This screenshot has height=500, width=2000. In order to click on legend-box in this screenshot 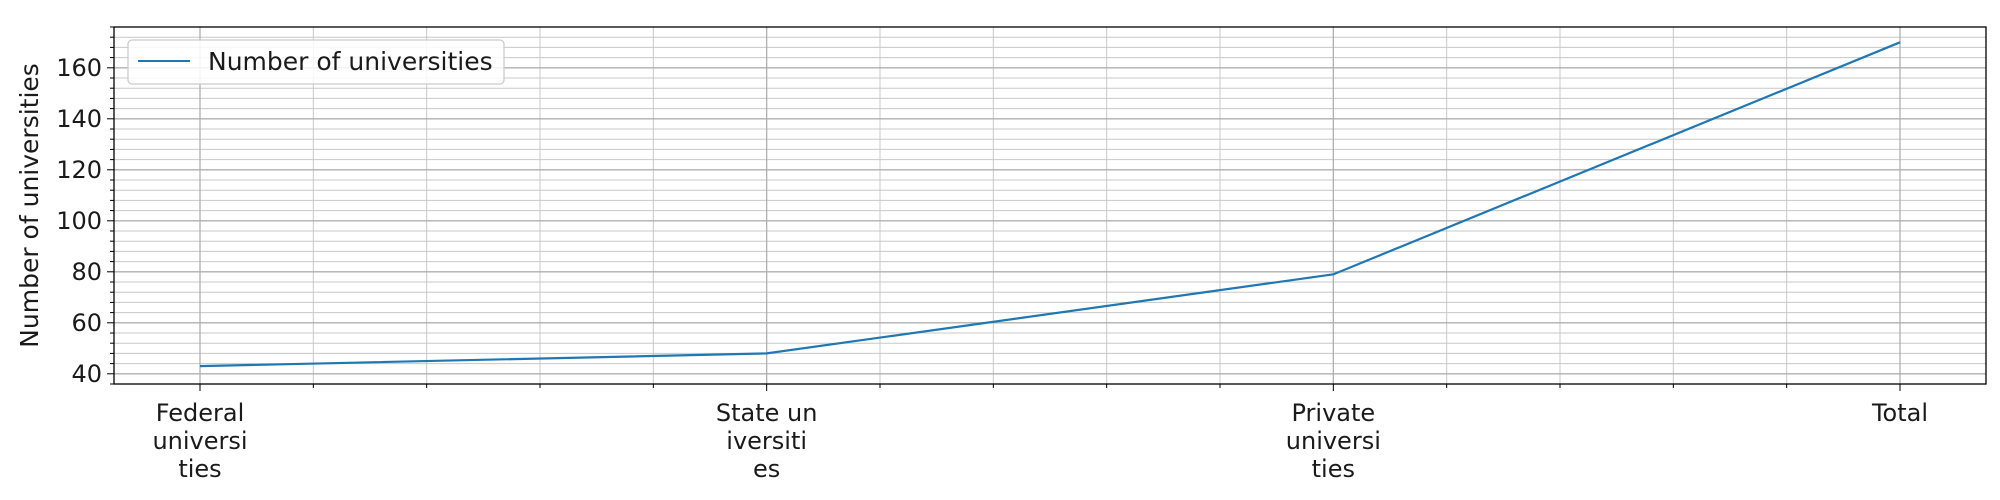, I will do `click(316, 62)`.